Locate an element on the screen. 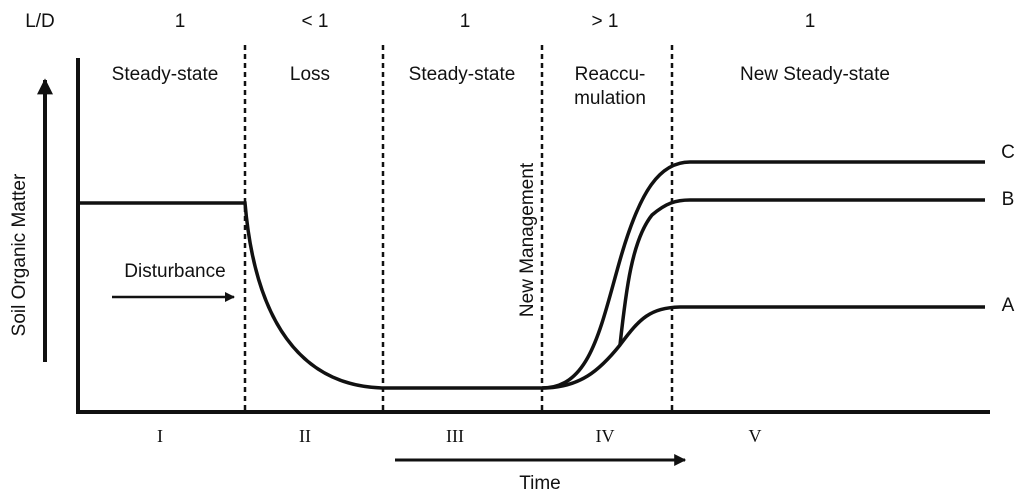  curve-a is located at coordinates (763, 347).